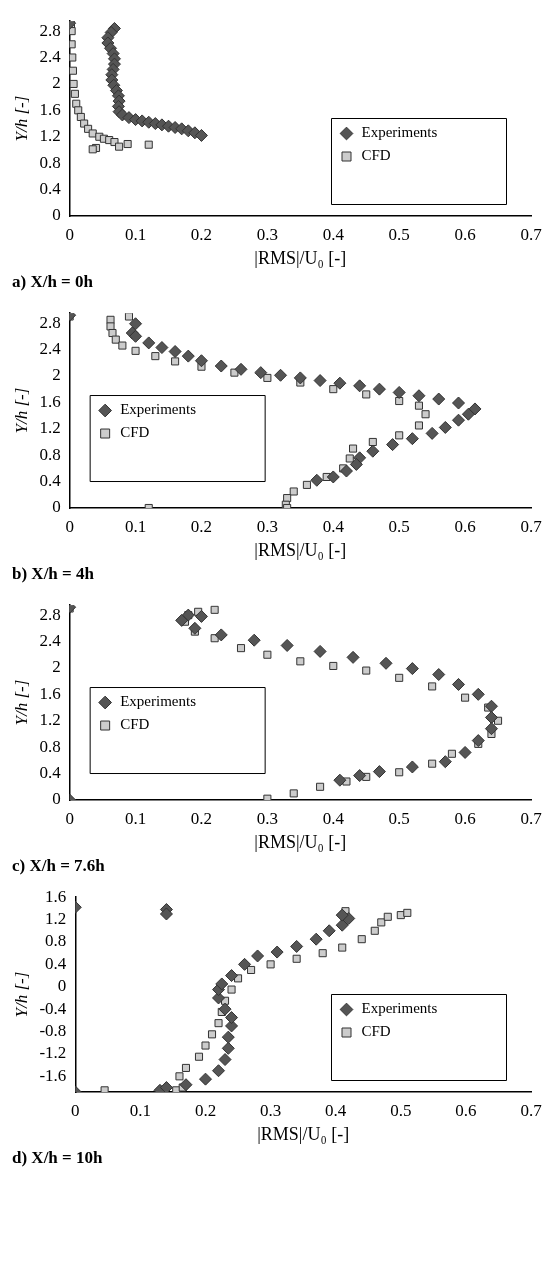 This screenshot has width=555, height=1265. What do you see at coordinates (75, 1110) in the screenshot?
I see `x-tick-label: 0` at bounding box center [75, 1110].